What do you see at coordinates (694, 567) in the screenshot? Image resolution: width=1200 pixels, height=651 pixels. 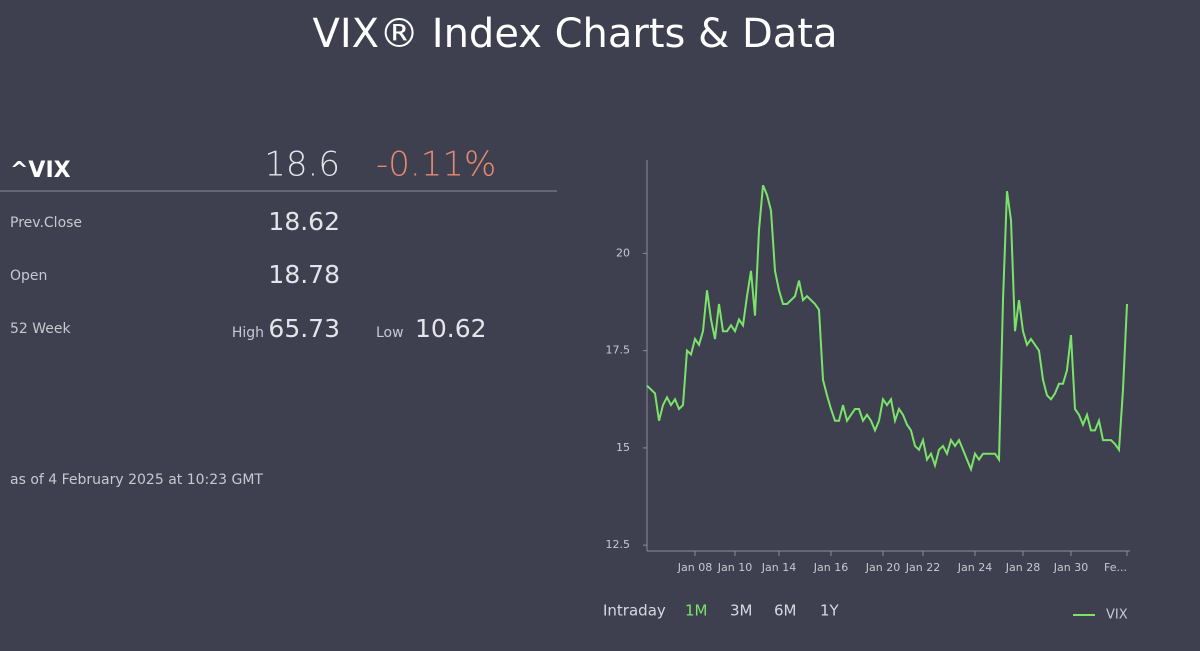 I see `x-tick-label: Jan 08` at bounding box center [694, 567].